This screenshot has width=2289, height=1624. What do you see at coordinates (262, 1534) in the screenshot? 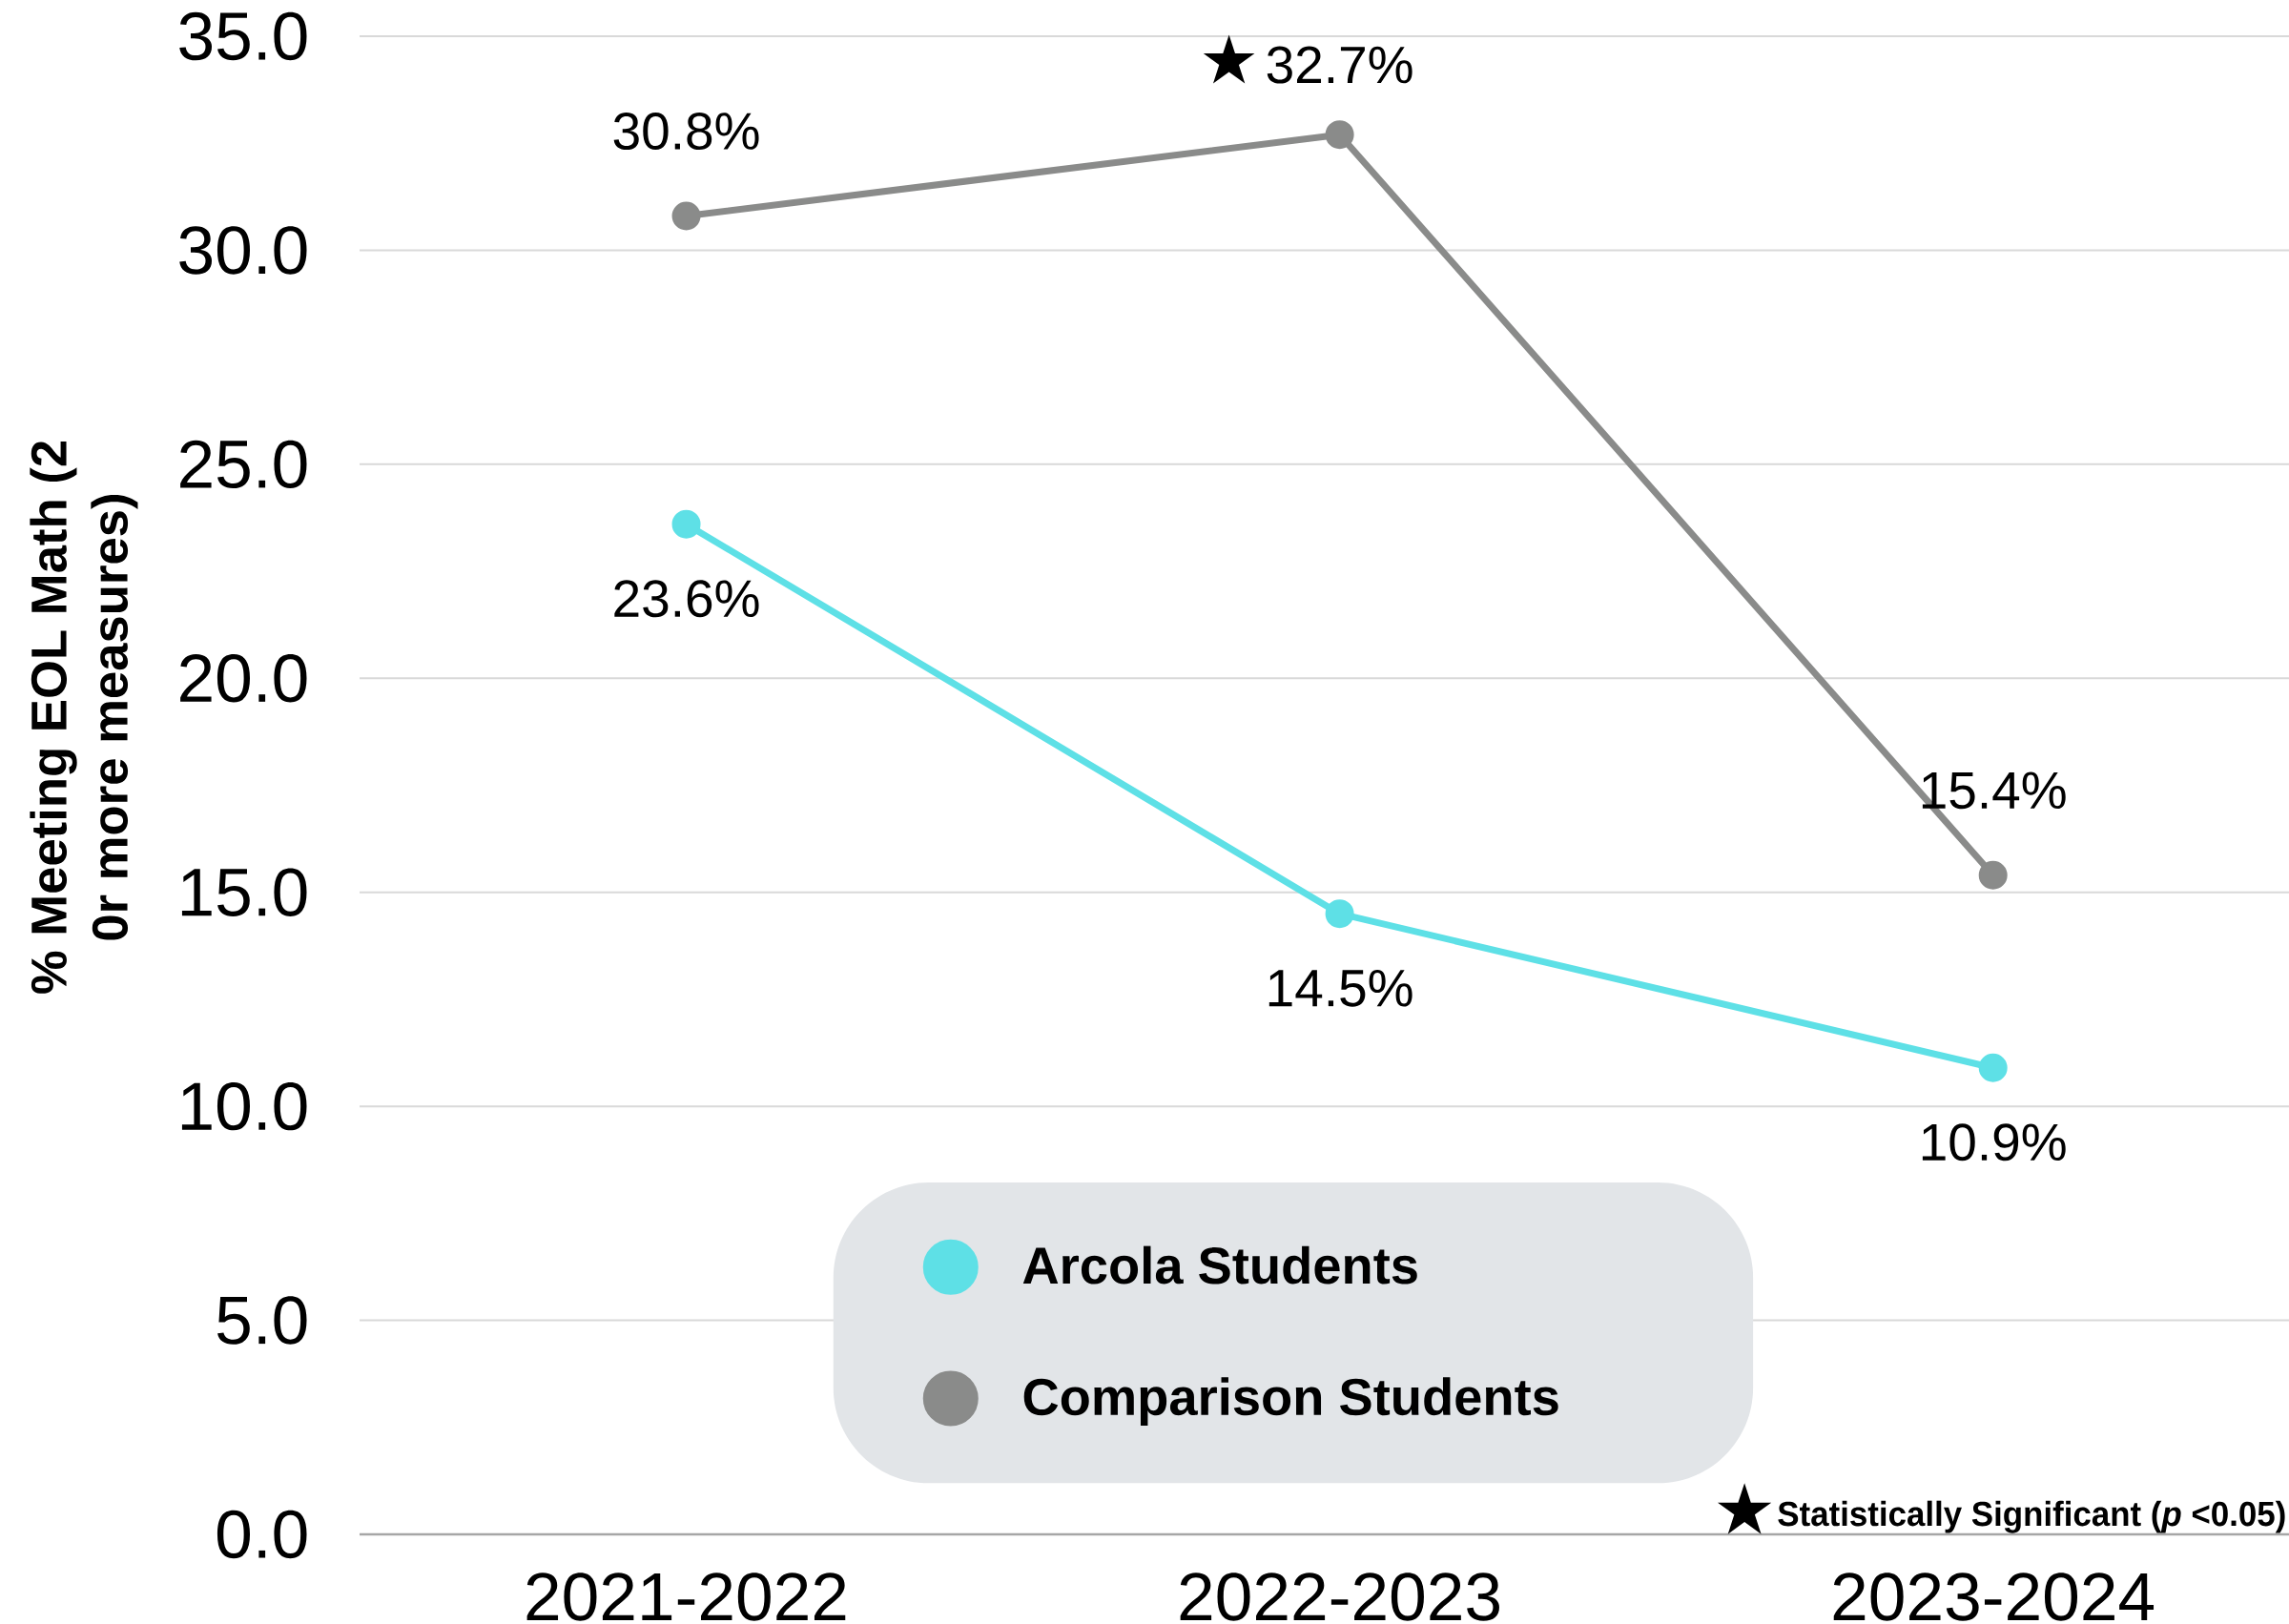
I see `y-tick-label: 0.0` at bounding box center [262, 1534].